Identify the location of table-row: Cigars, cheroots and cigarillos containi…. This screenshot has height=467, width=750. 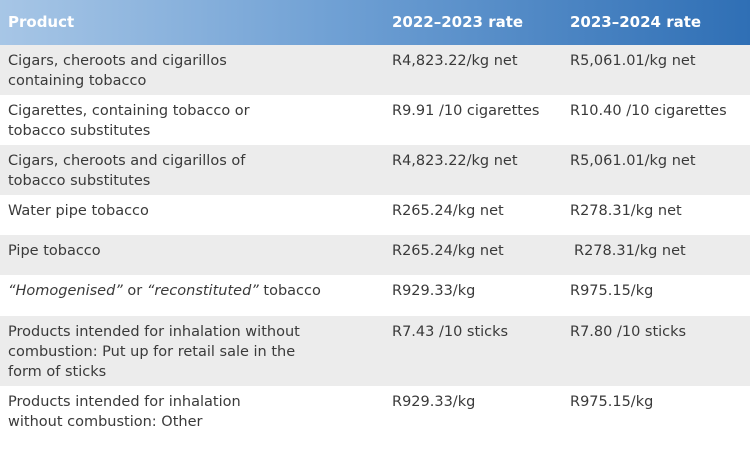
(375, 70).